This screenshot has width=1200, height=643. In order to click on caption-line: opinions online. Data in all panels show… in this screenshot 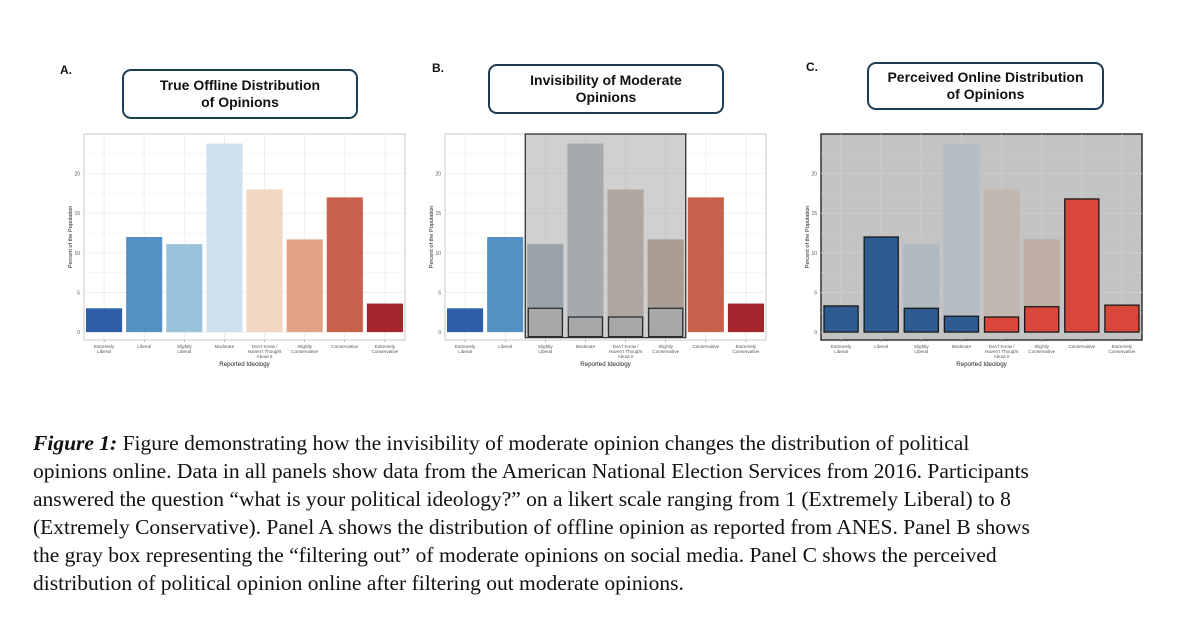, I will do `click(531, 471)`.